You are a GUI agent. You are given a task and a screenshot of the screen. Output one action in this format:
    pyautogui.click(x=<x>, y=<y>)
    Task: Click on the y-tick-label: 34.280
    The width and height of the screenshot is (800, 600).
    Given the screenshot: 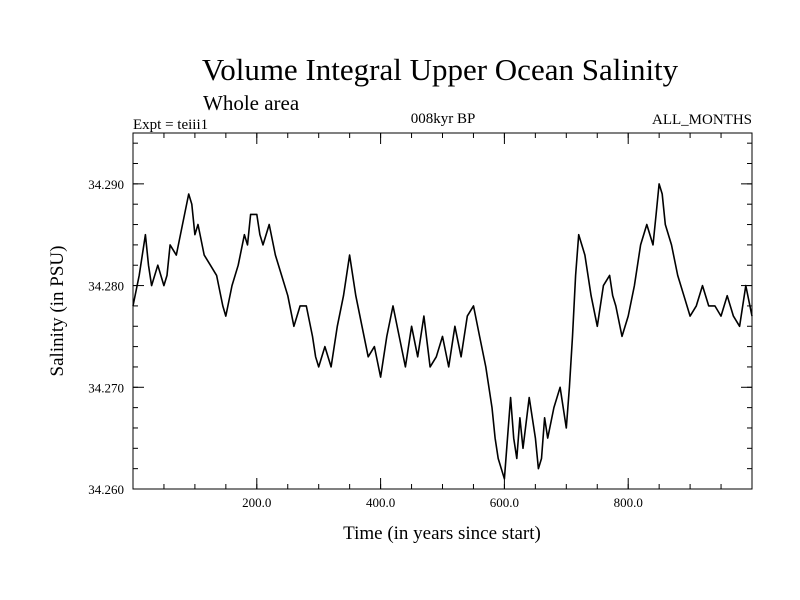 What is the action you would take?
    pyautogui.click(x=106, y=286)
    